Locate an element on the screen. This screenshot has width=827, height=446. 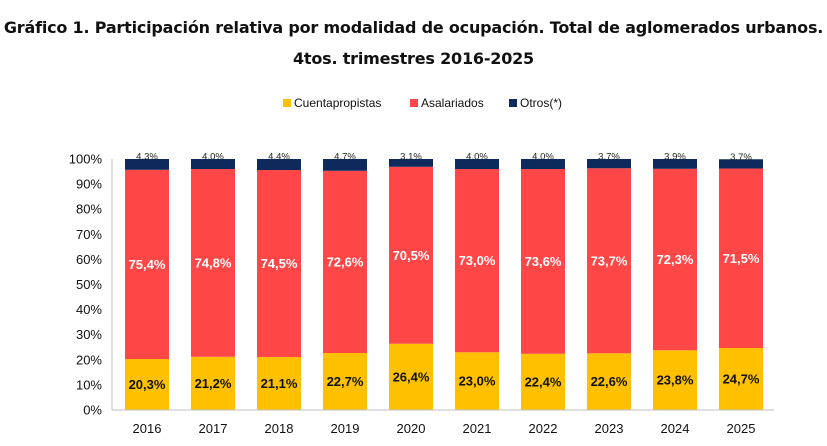
x-tick-label: 2025 is located at coordinates (741, 428).